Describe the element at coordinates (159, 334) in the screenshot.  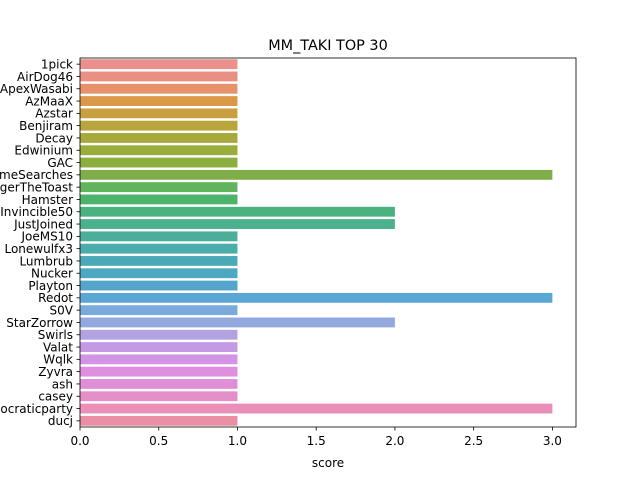
I see `bar-Swirls` at that location.